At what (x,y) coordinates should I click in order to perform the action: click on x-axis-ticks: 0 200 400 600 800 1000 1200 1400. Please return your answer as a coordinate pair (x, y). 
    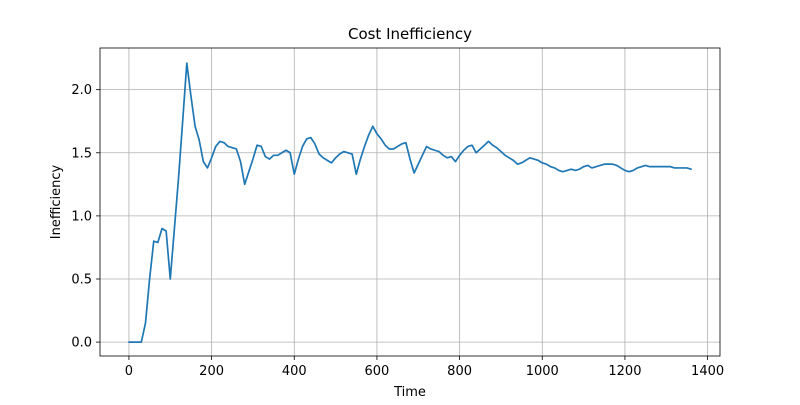
    Looking at the image, I should click on (424, 367).